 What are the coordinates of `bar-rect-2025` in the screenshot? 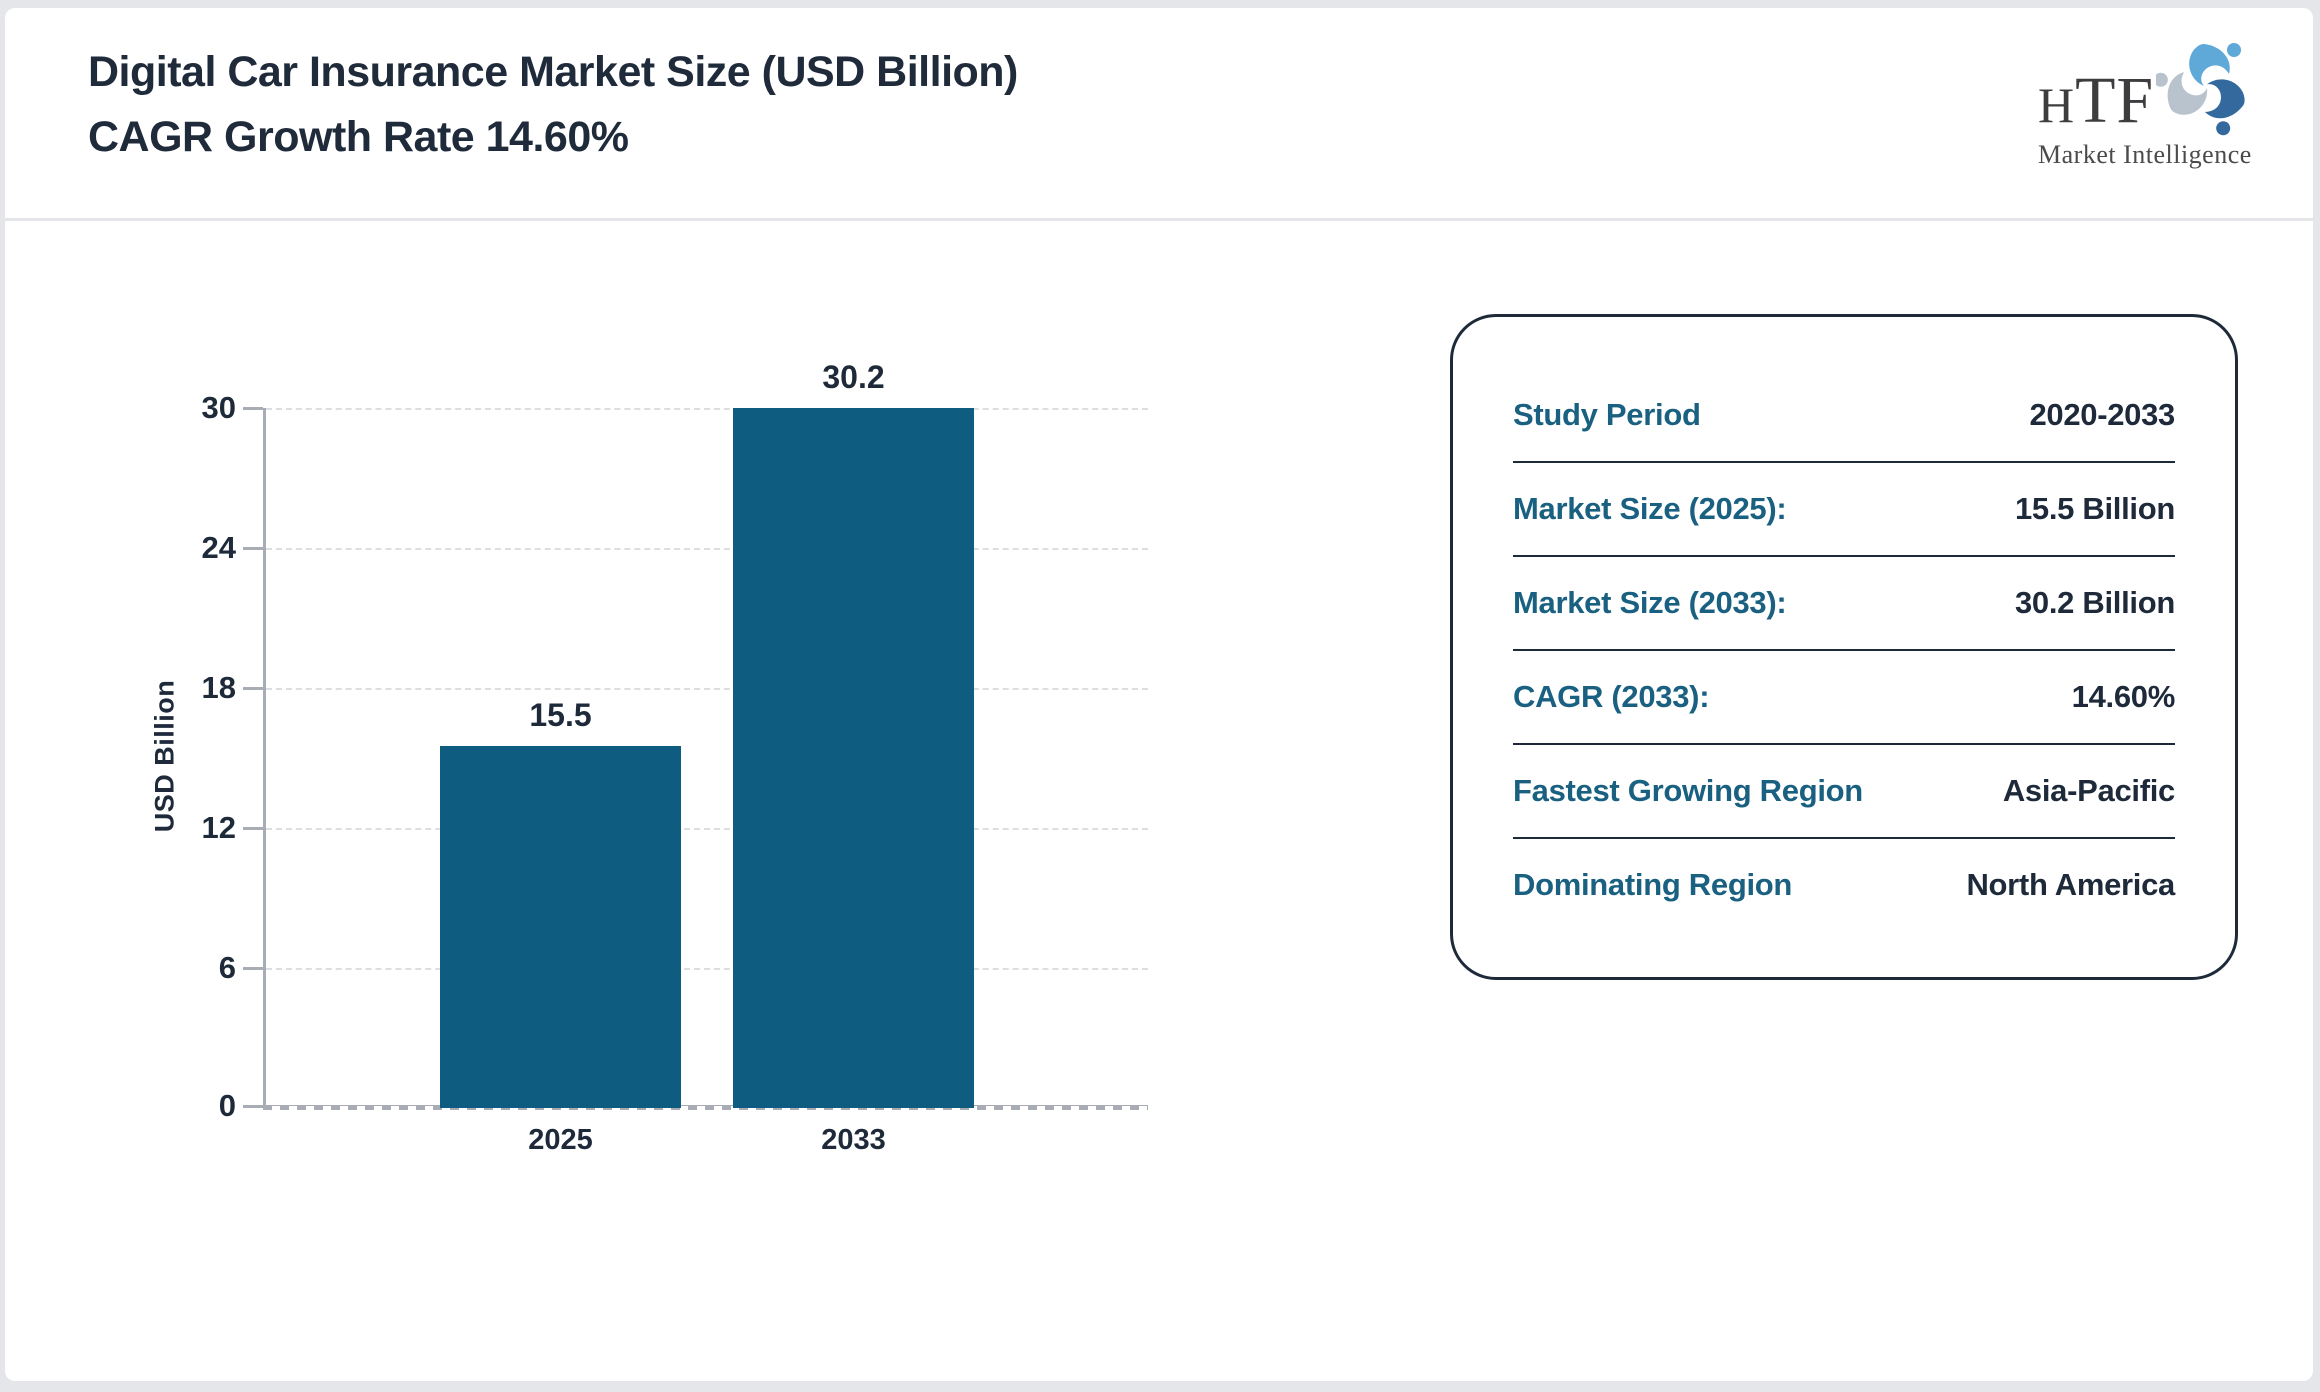 It's located at (560, 927).